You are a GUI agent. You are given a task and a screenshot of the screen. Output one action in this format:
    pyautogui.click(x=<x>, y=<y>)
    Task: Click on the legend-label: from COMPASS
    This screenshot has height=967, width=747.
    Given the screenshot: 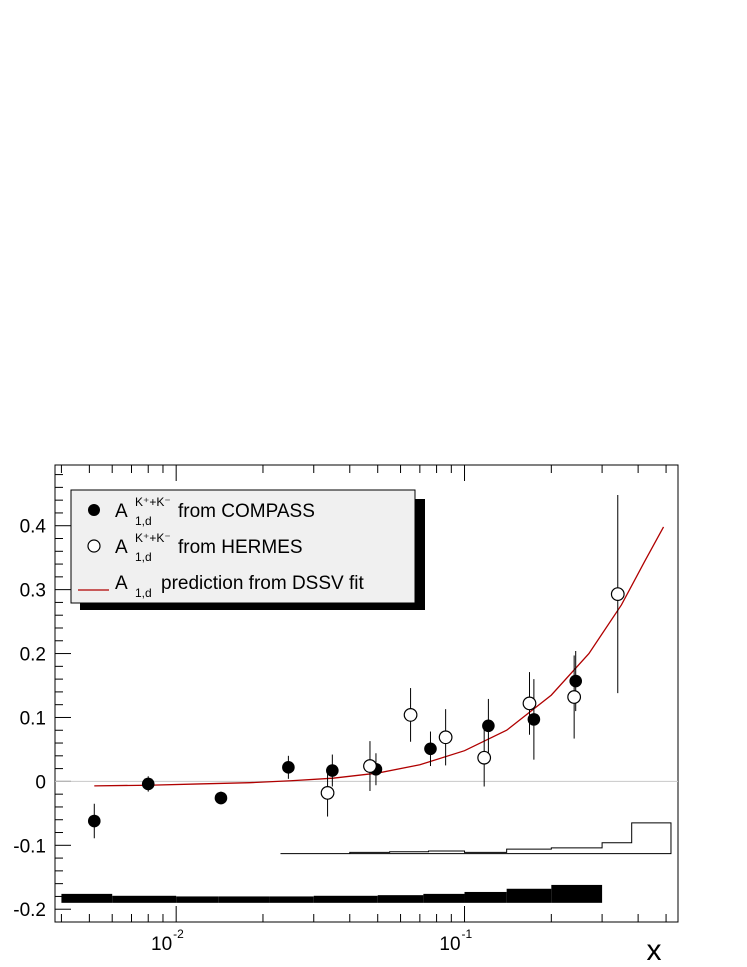 What is the action you would take?
    pyautogui.click(x=246, y=511)
    